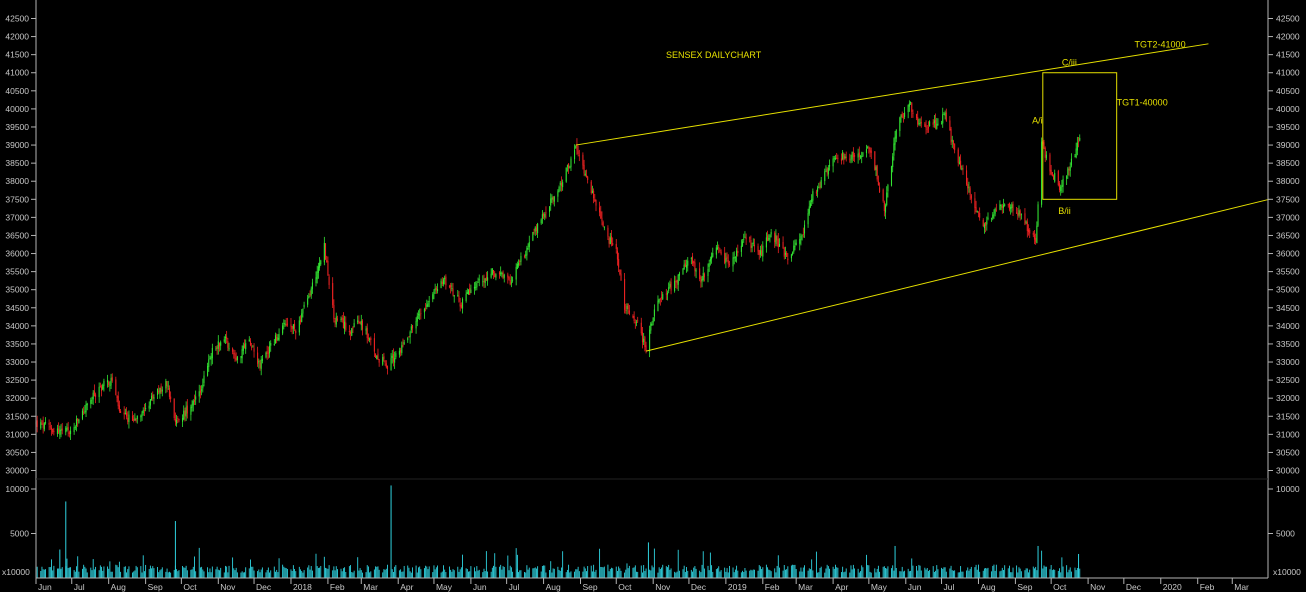 Image resolution: width=1306 pixels, height=592 pixels. What do you see at coordinates (1060, 587) in the screenshot?
I see `xtick-label: Oct` at bounding box center [1060, 587].